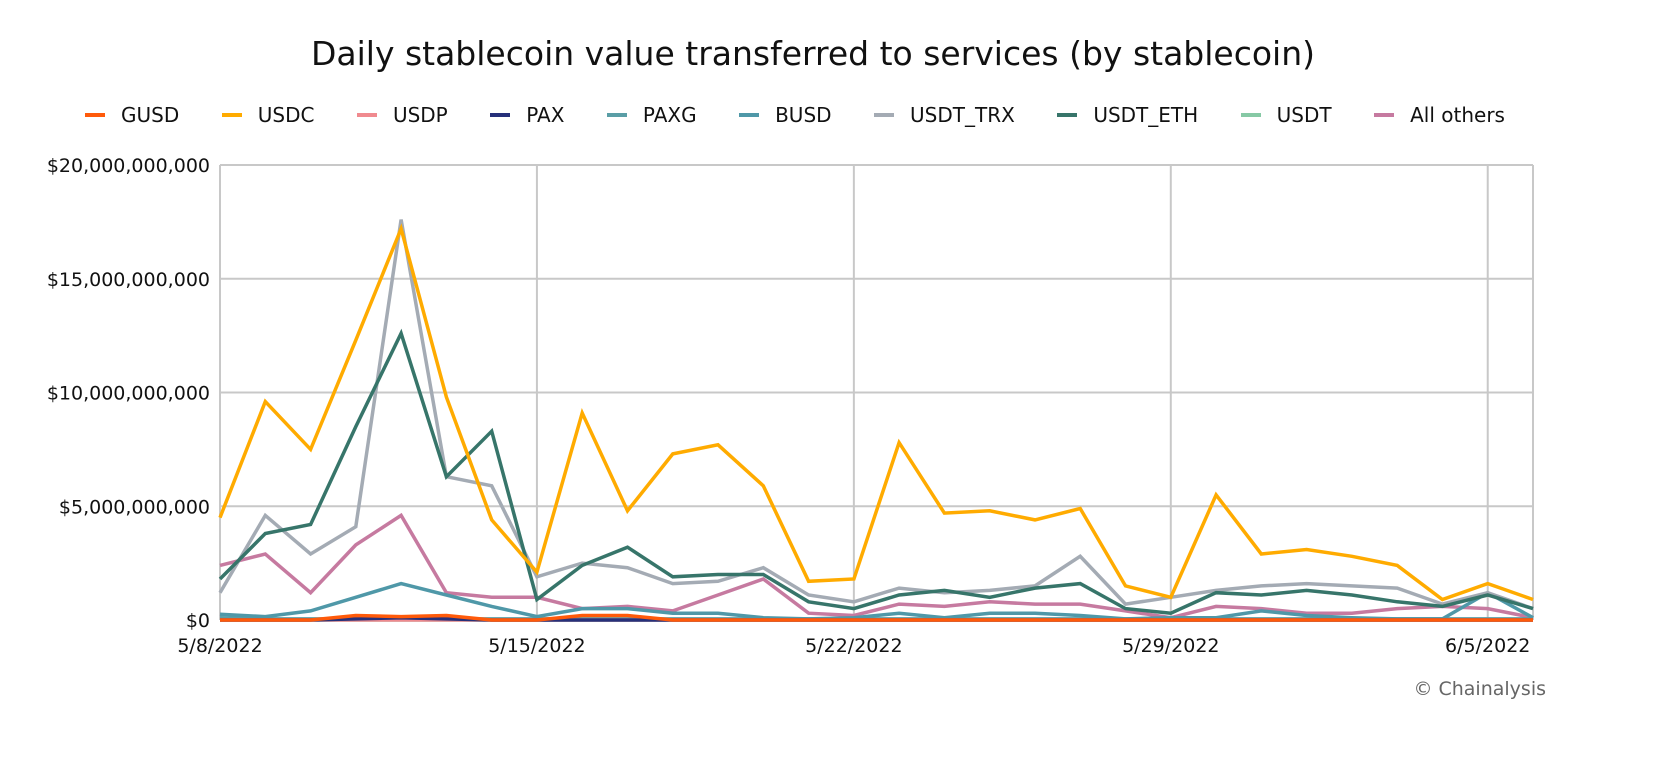 The height and width of the screenshot is (764, 1680). I want to click on legend-item-usdt: USDT, so click(1286, 115).